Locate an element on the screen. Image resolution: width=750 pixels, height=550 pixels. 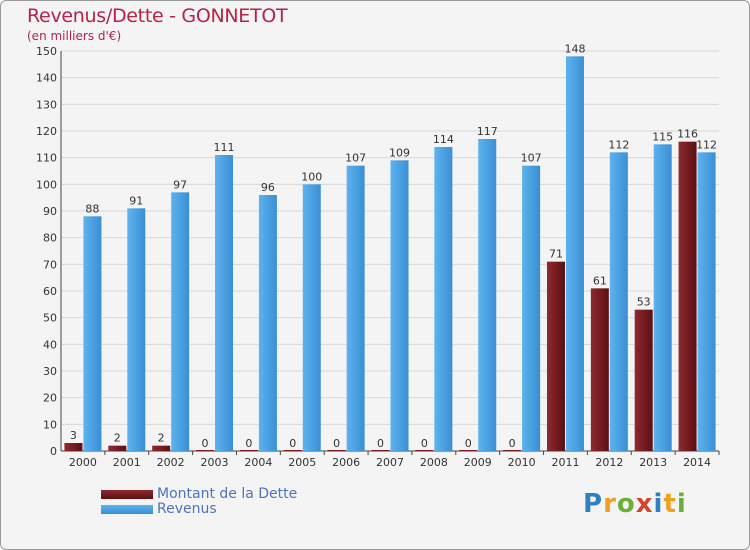
data-label-debt-2007: 0 is located at coordinates (380, 443).